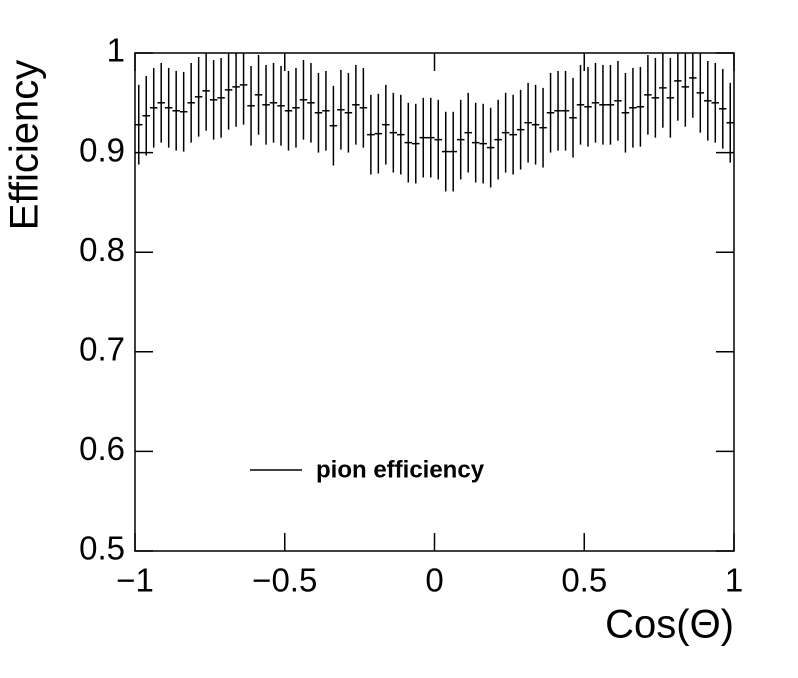 This screenshot has width=798, height=678. What do you see at coordinates (102, 448) in the screenshot?
I see `y-tick-label: 0.6` at bounding box center [102, 448].